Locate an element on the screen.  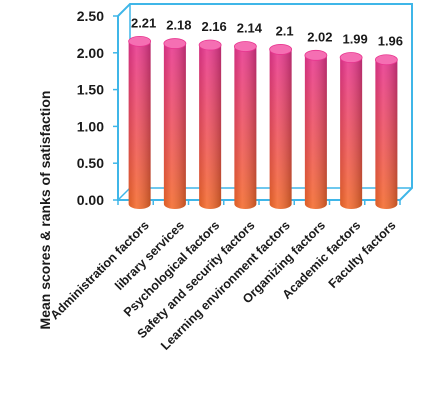
y-tick-label: 1.50 is located at coordinates (90, 90).